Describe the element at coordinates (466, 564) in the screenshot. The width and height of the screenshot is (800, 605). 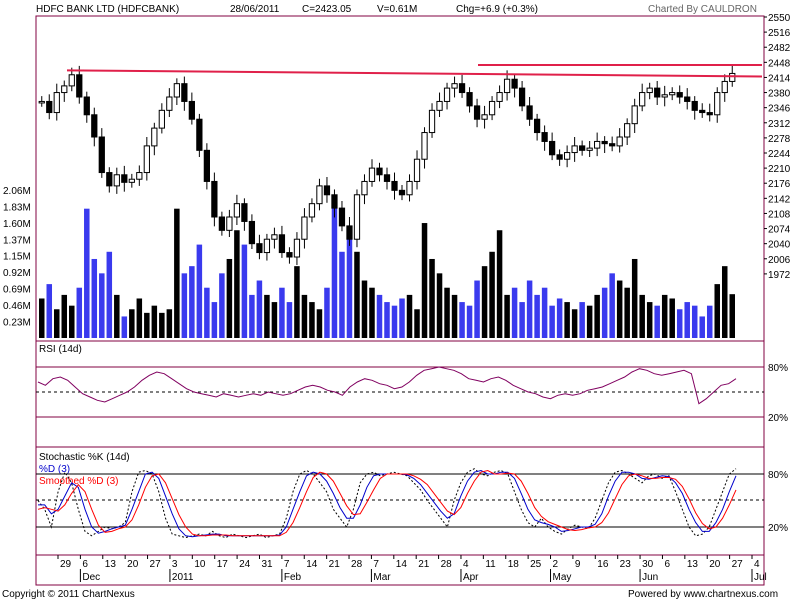
I see `x-tick-label: 4` at that location.